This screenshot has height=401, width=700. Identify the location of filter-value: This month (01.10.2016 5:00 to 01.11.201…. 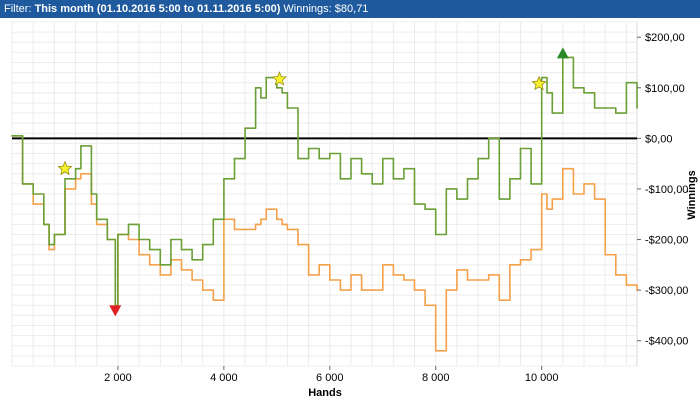
(157, 9).